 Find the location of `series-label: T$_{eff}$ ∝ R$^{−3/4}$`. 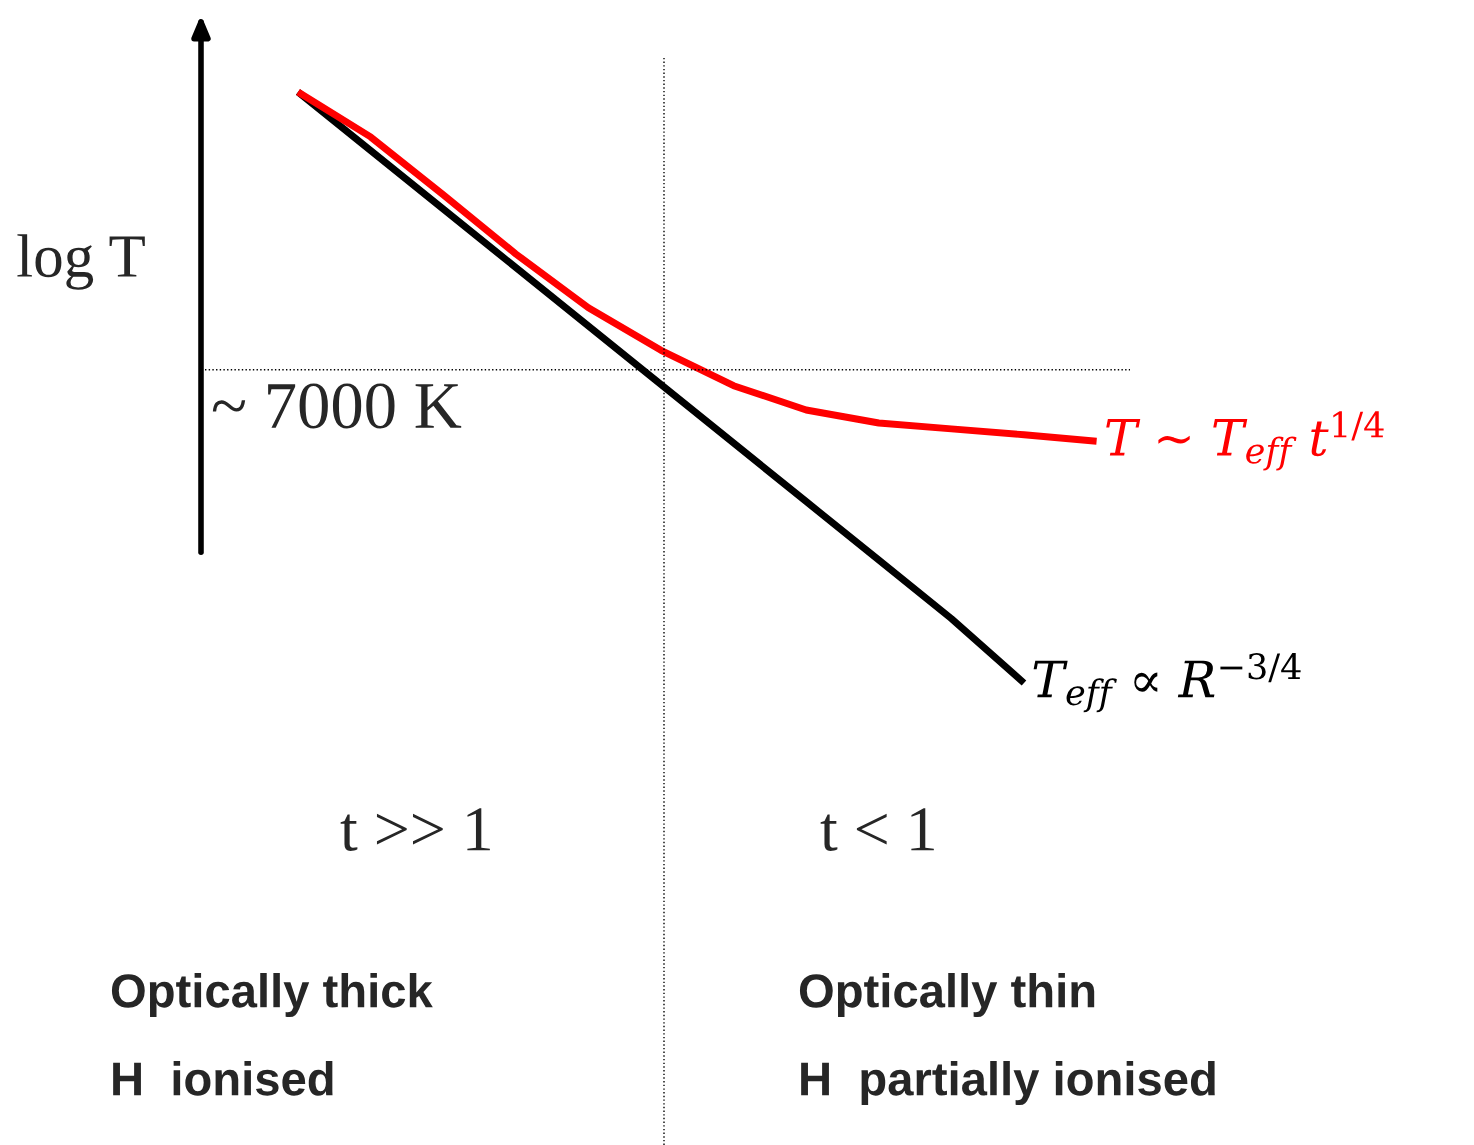

series-label: T$_{eff}$ ∝ R$^{−3/4}$ is located at coordinates (1167, 683).